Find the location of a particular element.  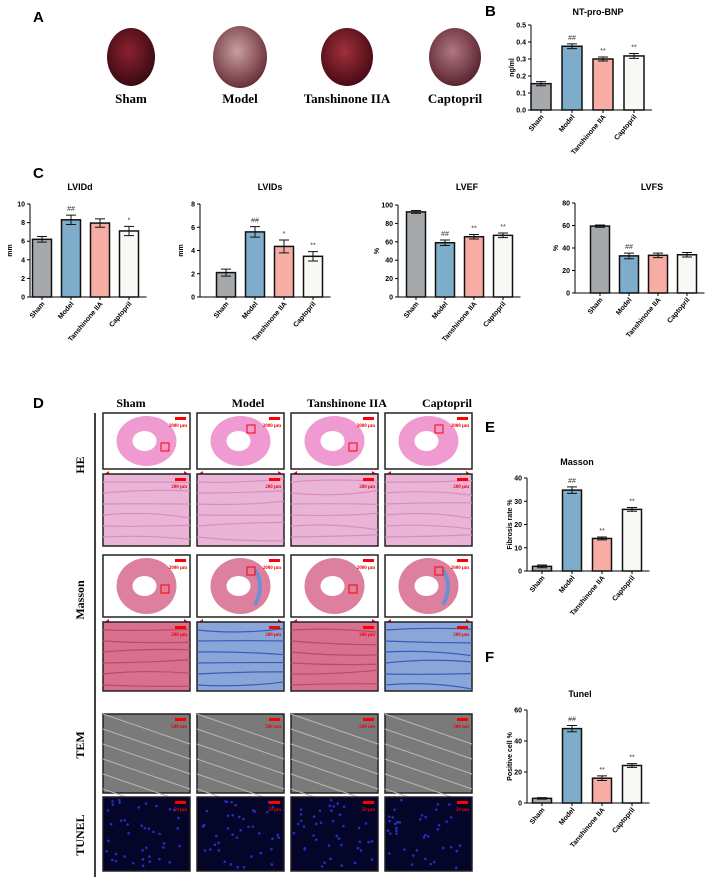

col-header-model: Model is located at coordinates (248, 403).